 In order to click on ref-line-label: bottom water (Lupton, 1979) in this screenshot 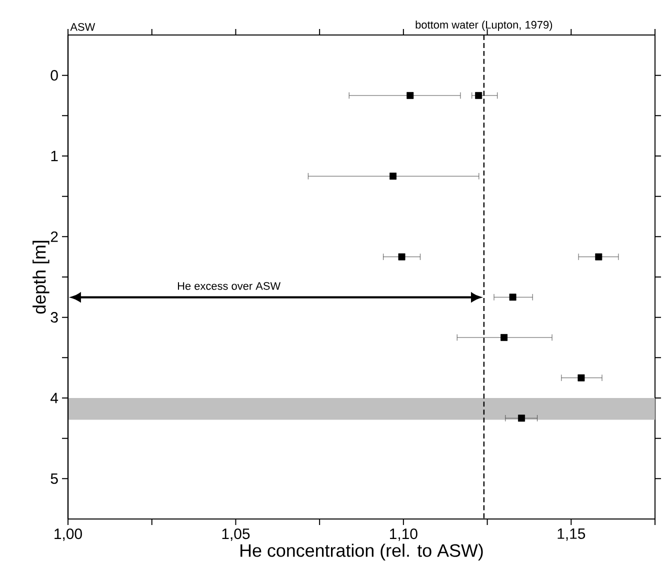, I will do `click(484, 25)`.